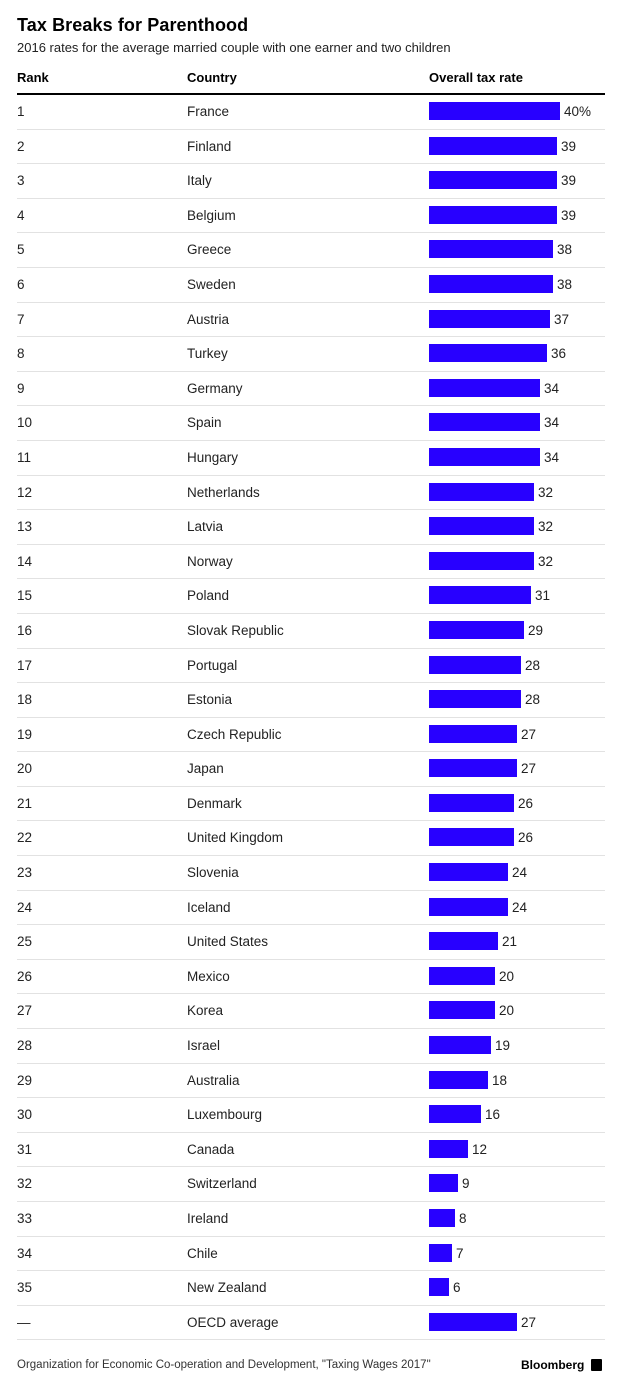 This screenshot has height=1391, width=620. Describe the element at coordinates (480, 1149) in the screenshot. I see `tax-rate-value: 12` at that location.